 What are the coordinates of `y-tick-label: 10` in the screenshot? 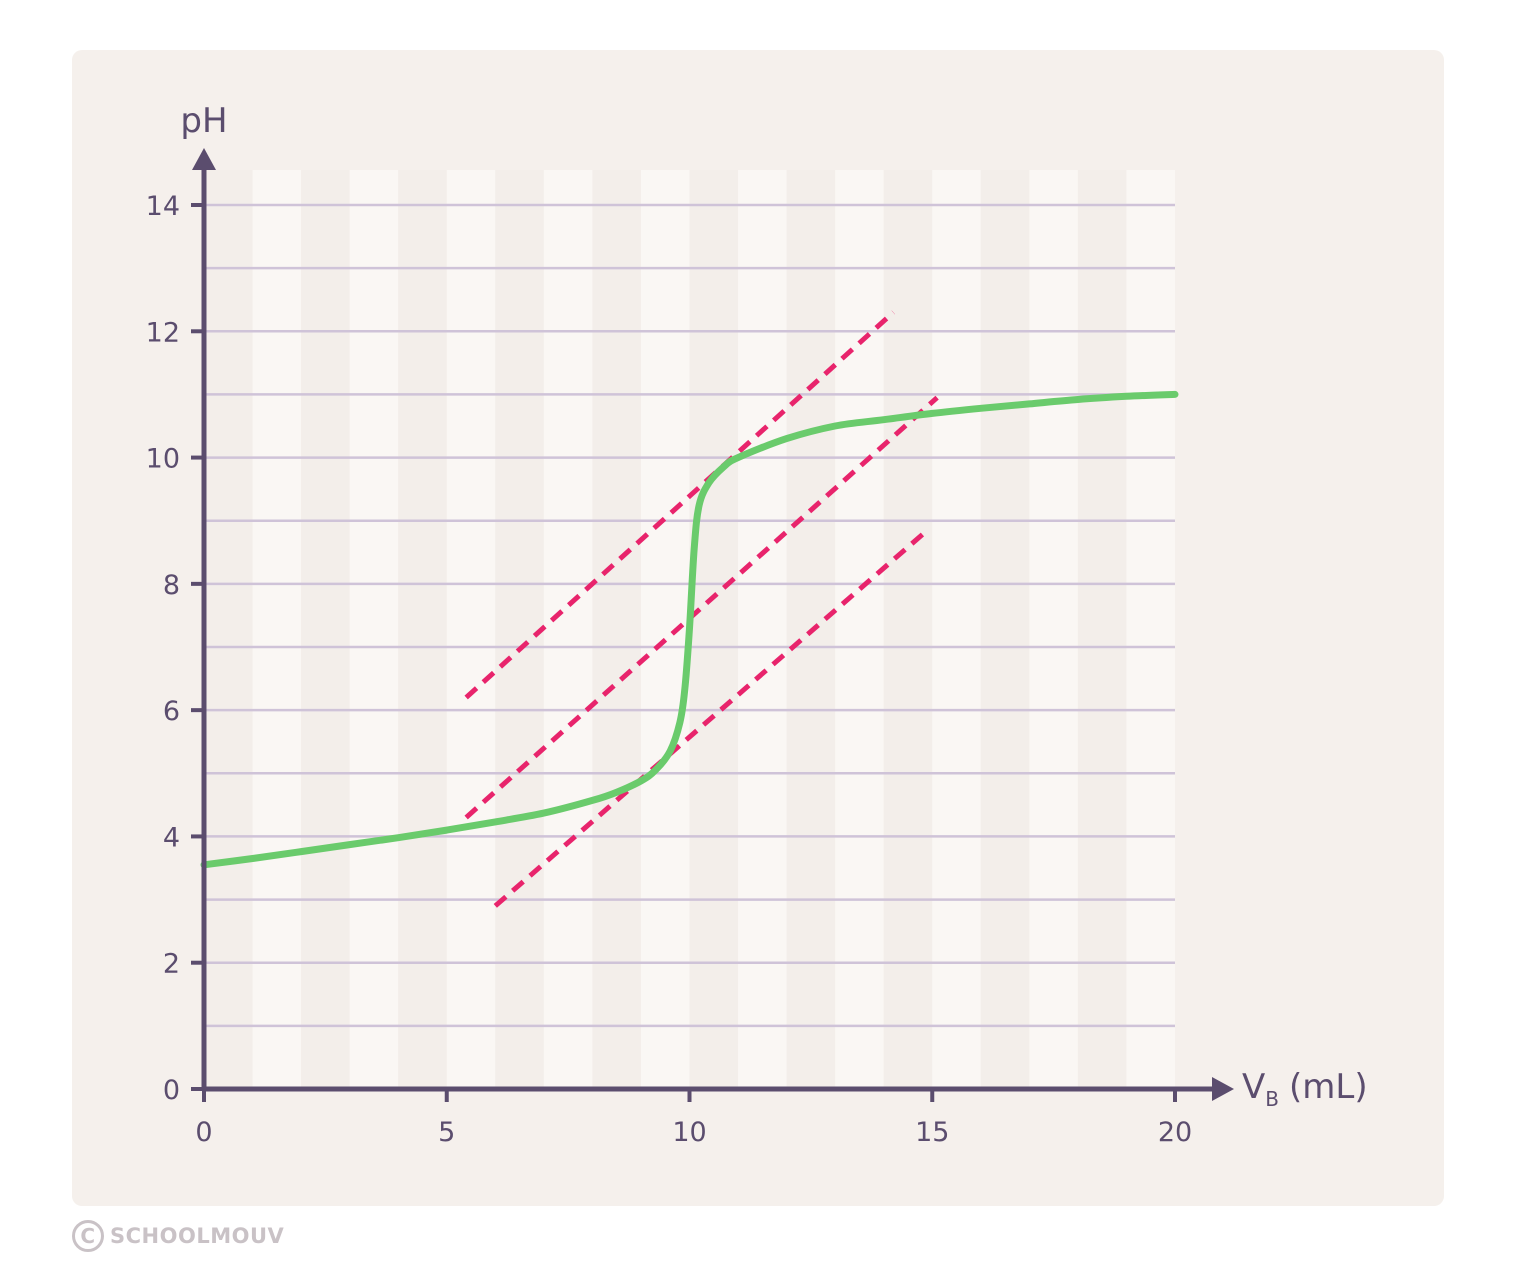 It's located at (163, 459).